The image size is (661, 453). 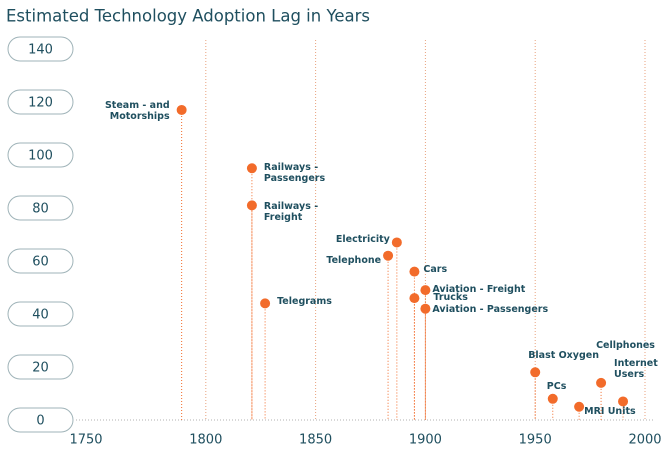 I want to click on y-tick-label: 140, so click(x=40, y=50).